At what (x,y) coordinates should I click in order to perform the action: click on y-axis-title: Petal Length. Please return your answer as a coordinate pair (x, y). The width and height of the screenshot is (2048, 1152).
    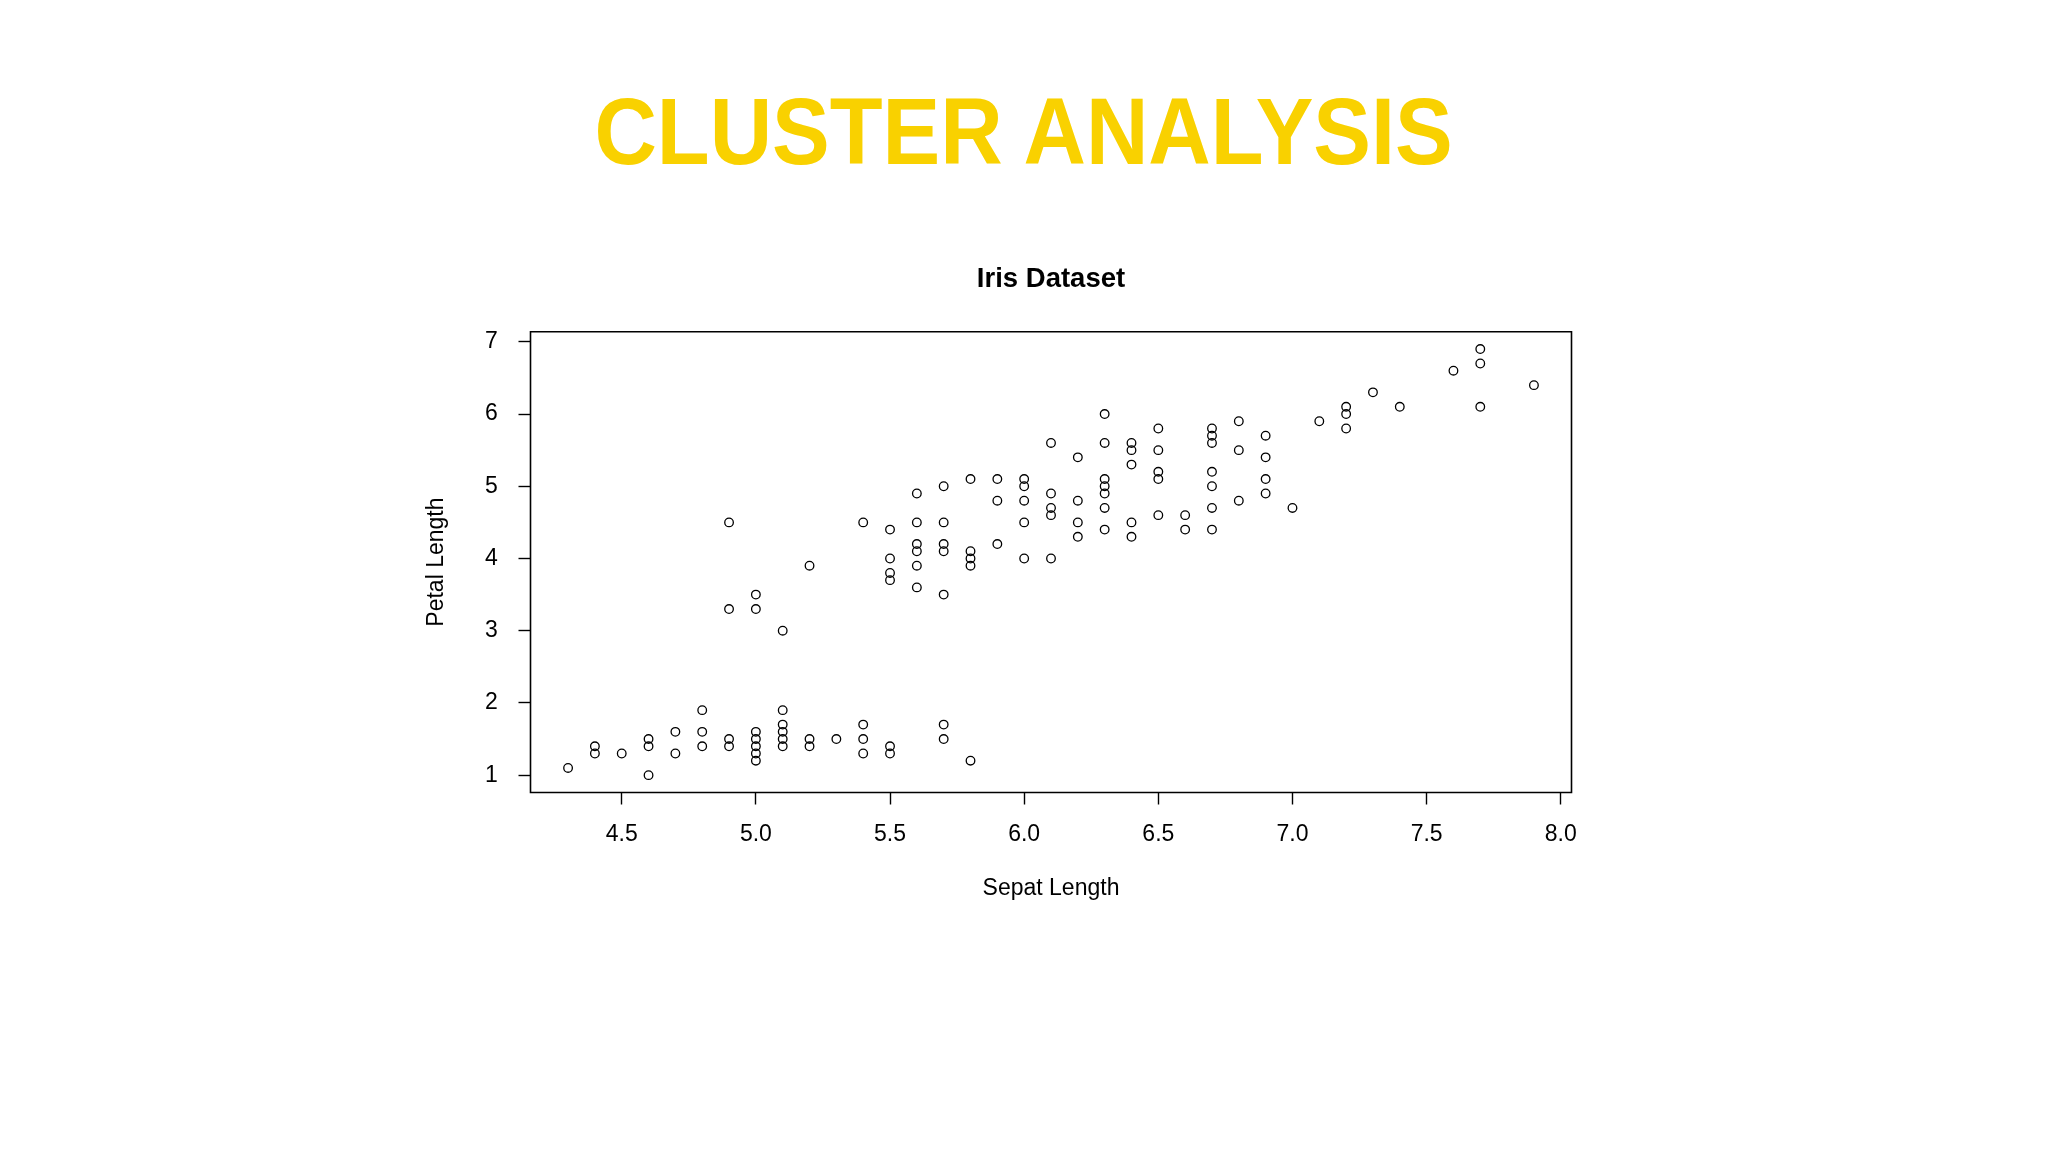
    Looking at the image, I should click on (434, 562).